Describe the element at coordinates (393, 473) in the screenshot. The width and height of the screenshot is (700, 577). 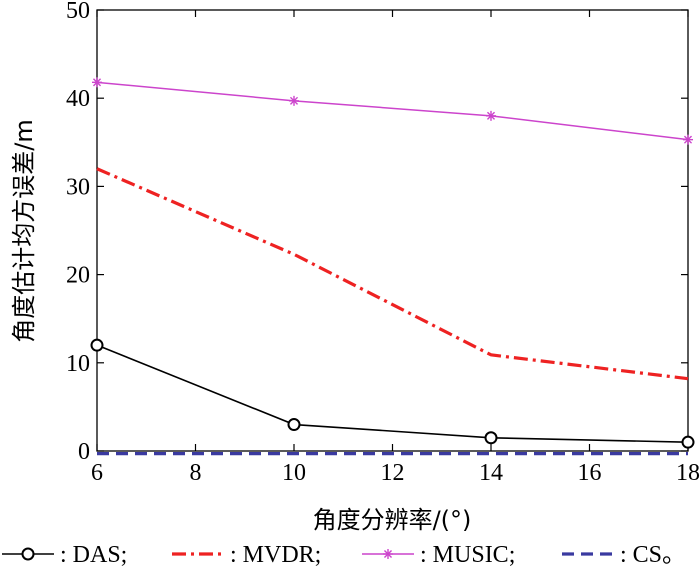
I see `x-tick-label-3: 12` at that location.